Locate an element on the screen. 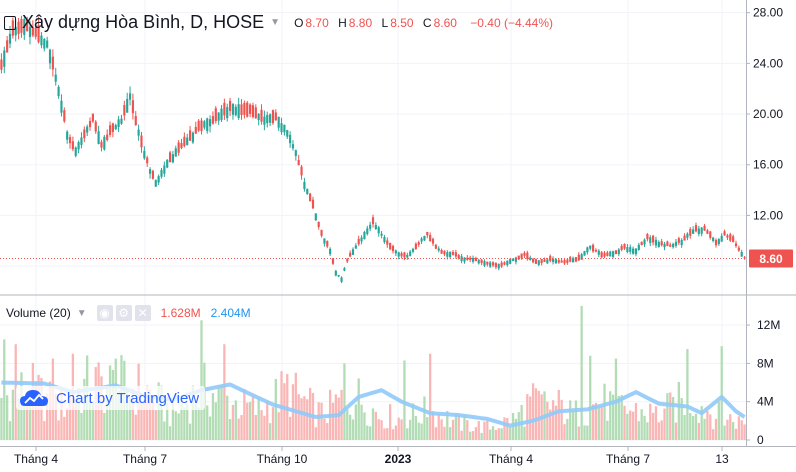 This screenshot has height=472, width=796. tradingview-watermark: Chart by TradingView is located at coordinates (111, 398).